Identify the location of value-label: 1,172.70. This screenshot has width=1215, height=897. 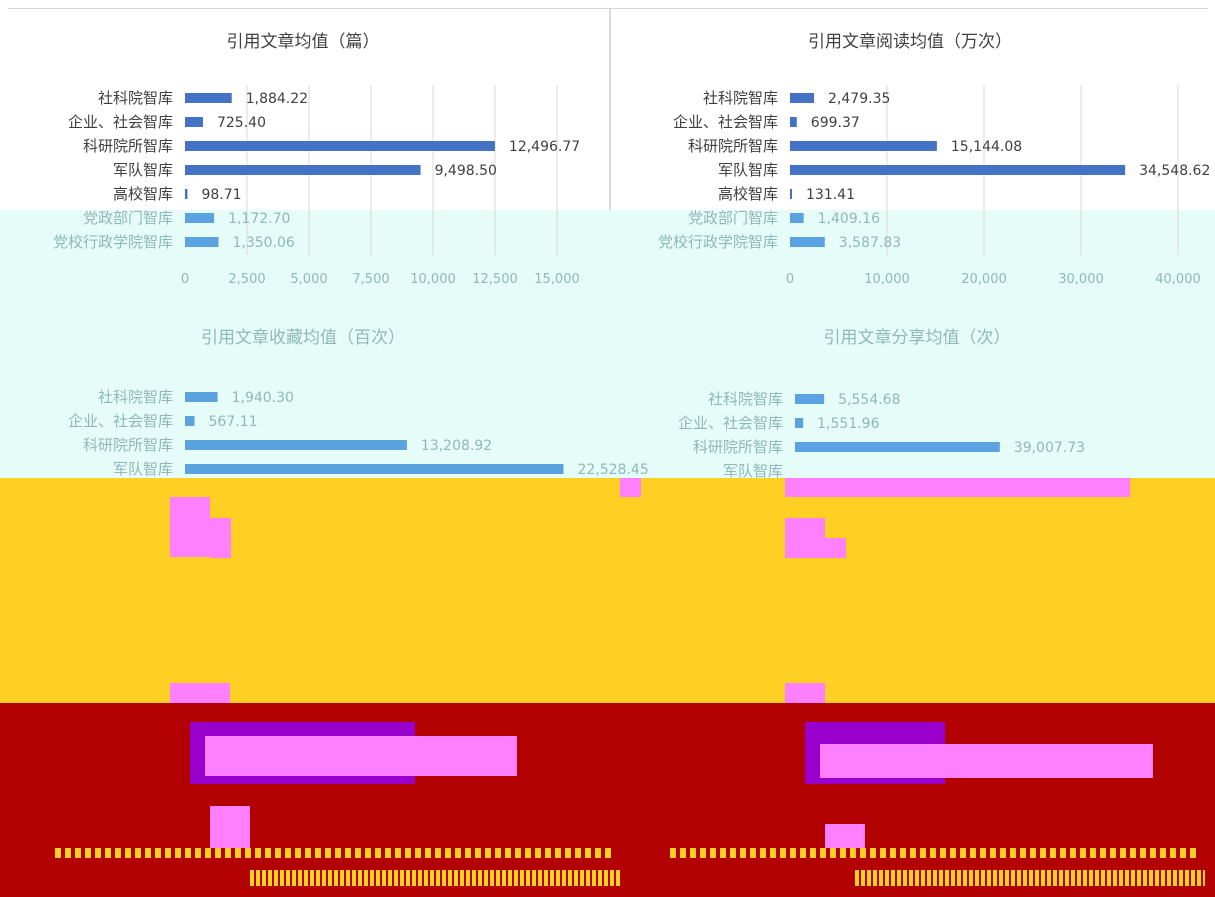
(259, 219).